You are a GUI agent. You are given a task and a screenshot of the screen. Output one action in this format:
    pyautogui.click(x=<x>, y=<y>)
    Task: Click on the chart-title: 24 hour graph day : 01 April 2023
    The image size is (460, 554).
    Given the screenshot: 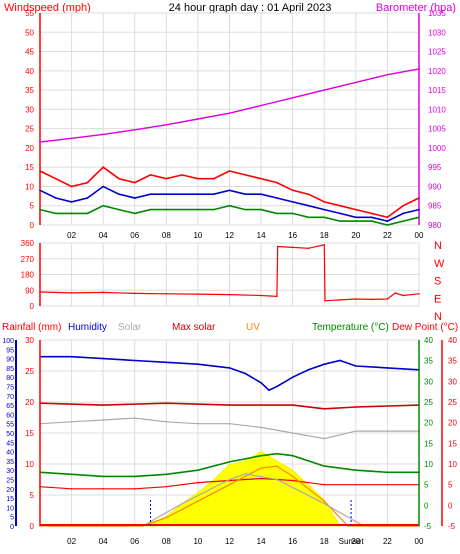 What is the action you would take?
    pyautogui.click(x=250, y=8)
    